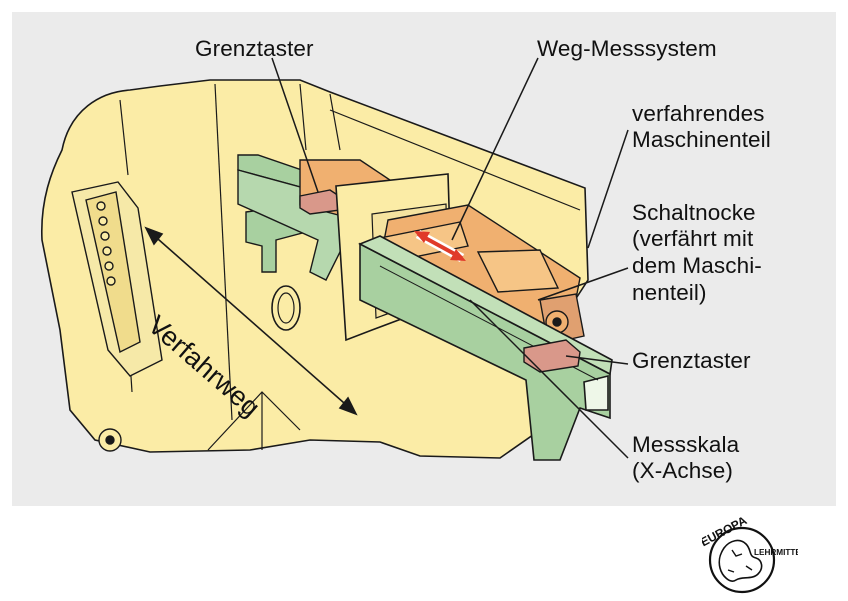 This screenshot has height=601, width=848. I want to click on label-maschinenteil-1: verfahrendes, so click(698, 113).